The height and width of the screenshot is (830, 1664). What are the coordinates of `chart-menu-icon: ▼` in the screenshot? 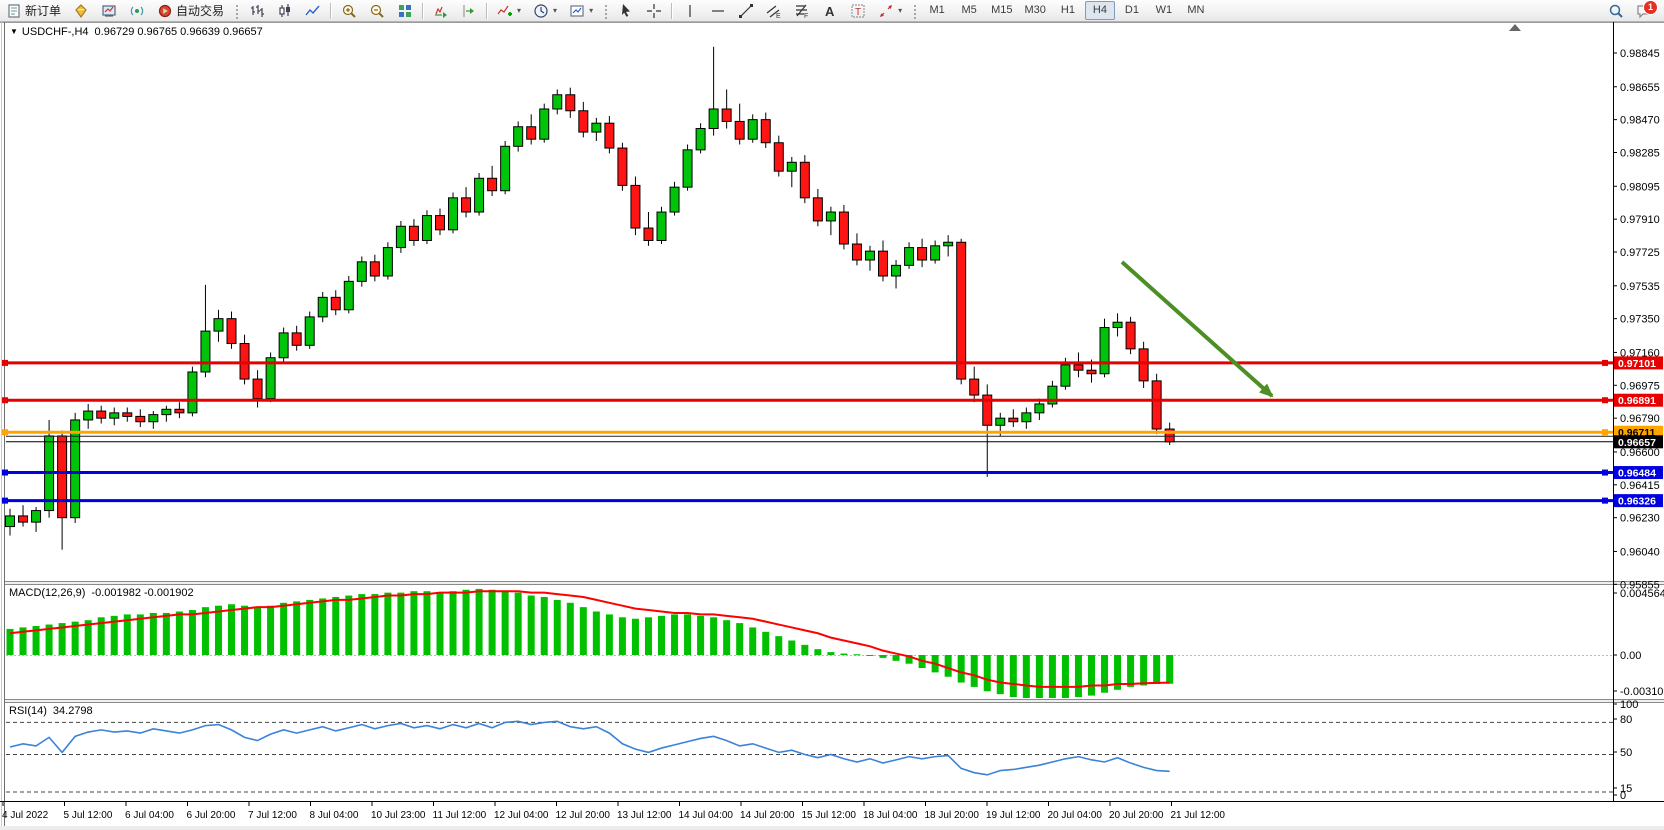 It's located at (14, 31).